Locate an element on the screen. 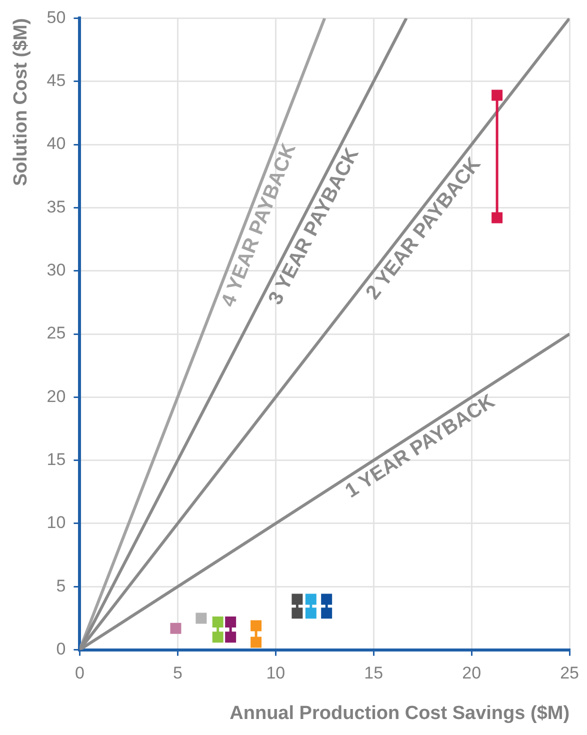 The height and width of the screenshot is (735, 587). y-tick-label: 50 is located at coordinates (56, 17).